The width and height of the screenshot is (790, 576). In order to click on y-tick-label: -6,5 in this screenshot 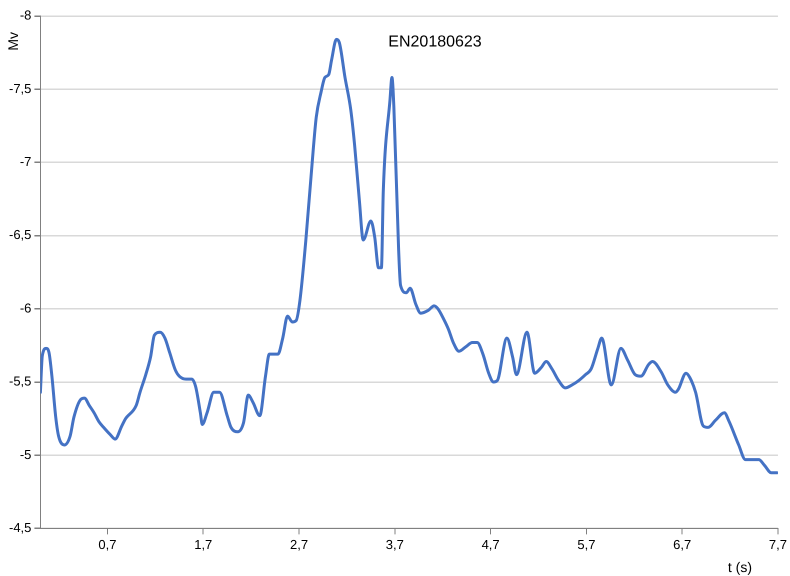, I will do `click(20, 234)`.